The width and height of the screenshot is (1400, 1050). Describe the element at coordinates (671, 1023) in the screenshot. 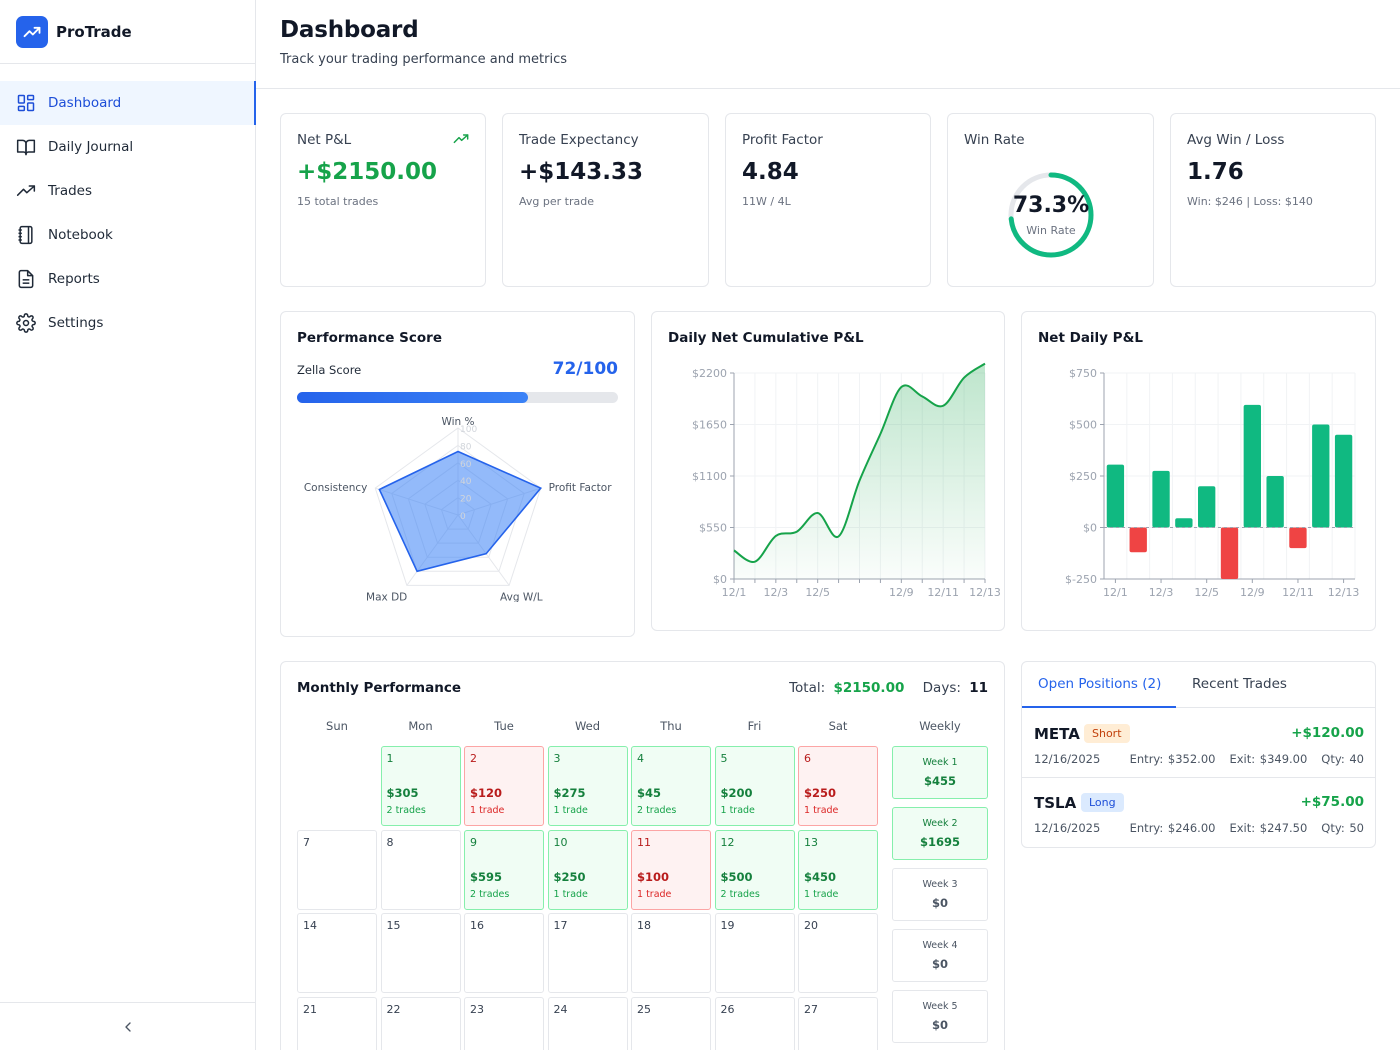

I see `calendar-day: 25` at that location.